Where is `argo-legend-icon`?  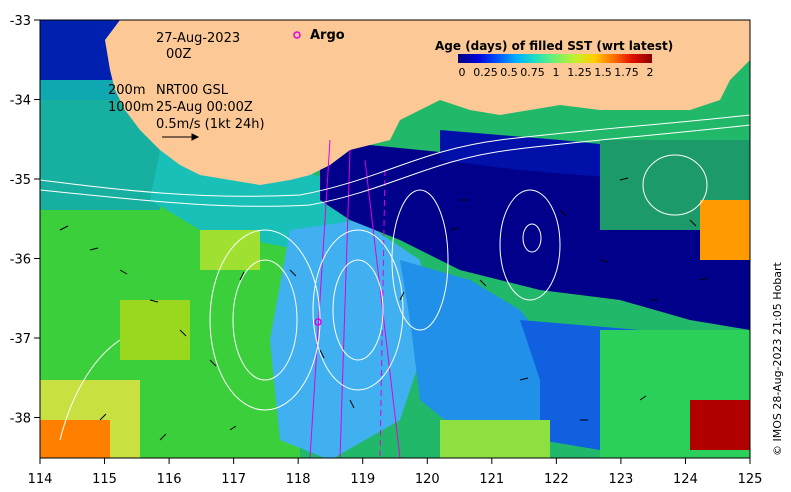
argo-legend-icon is located at coordinates (297, 35).